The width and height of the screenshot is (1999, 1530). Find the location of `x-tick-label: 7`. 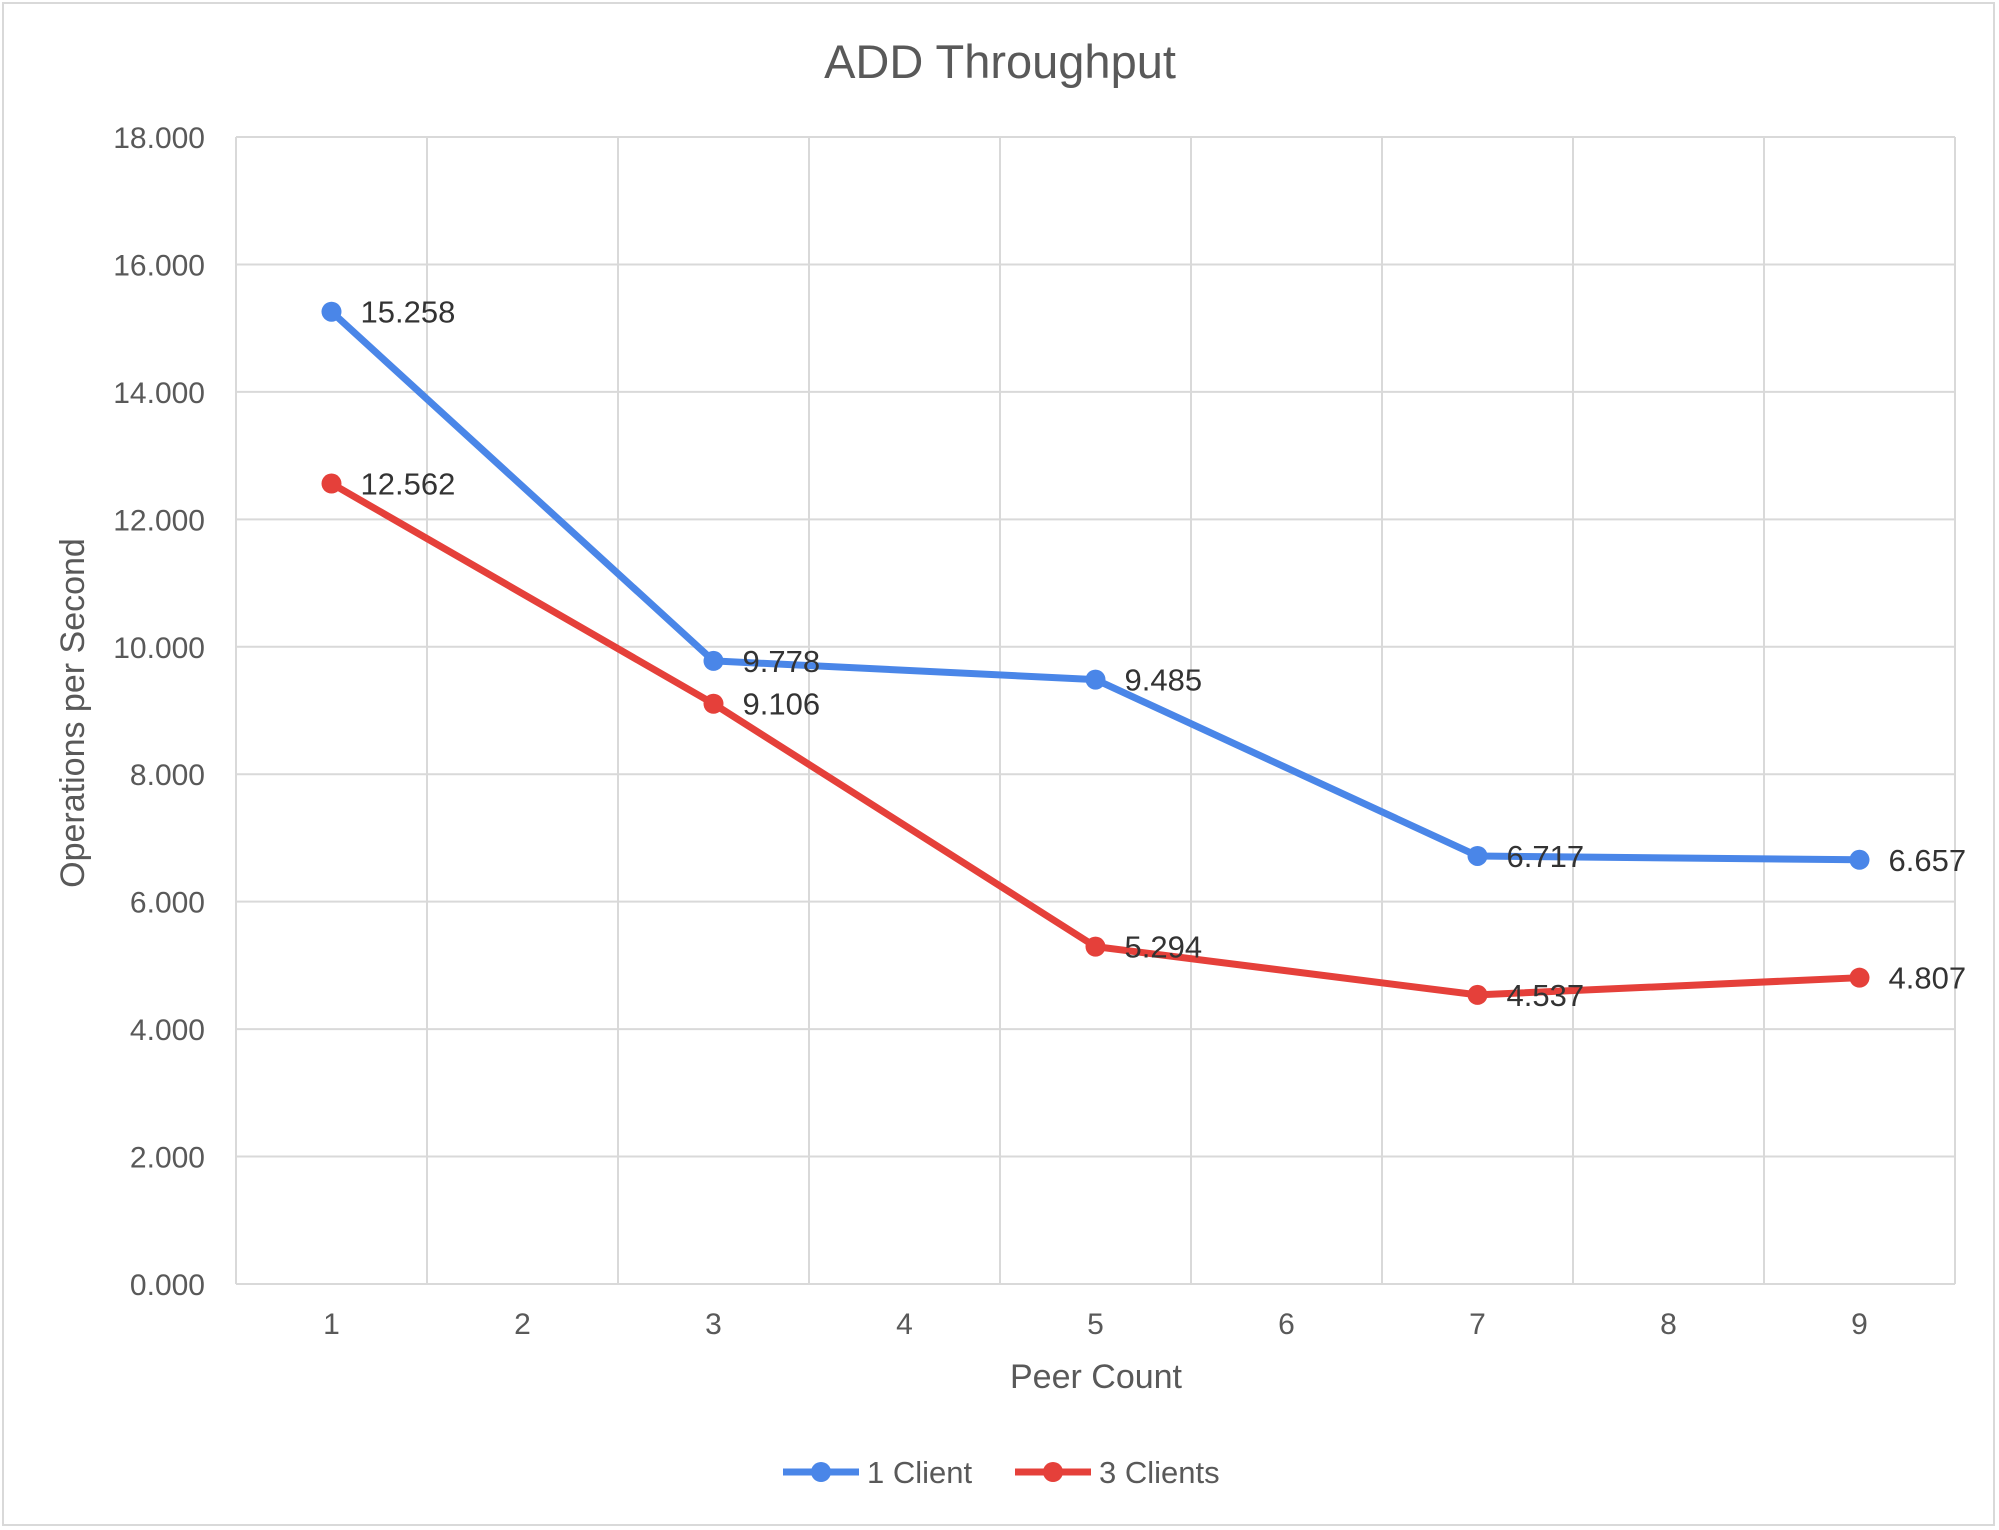

x-tick-label: 7 is located at coordinates (1477, 1324).